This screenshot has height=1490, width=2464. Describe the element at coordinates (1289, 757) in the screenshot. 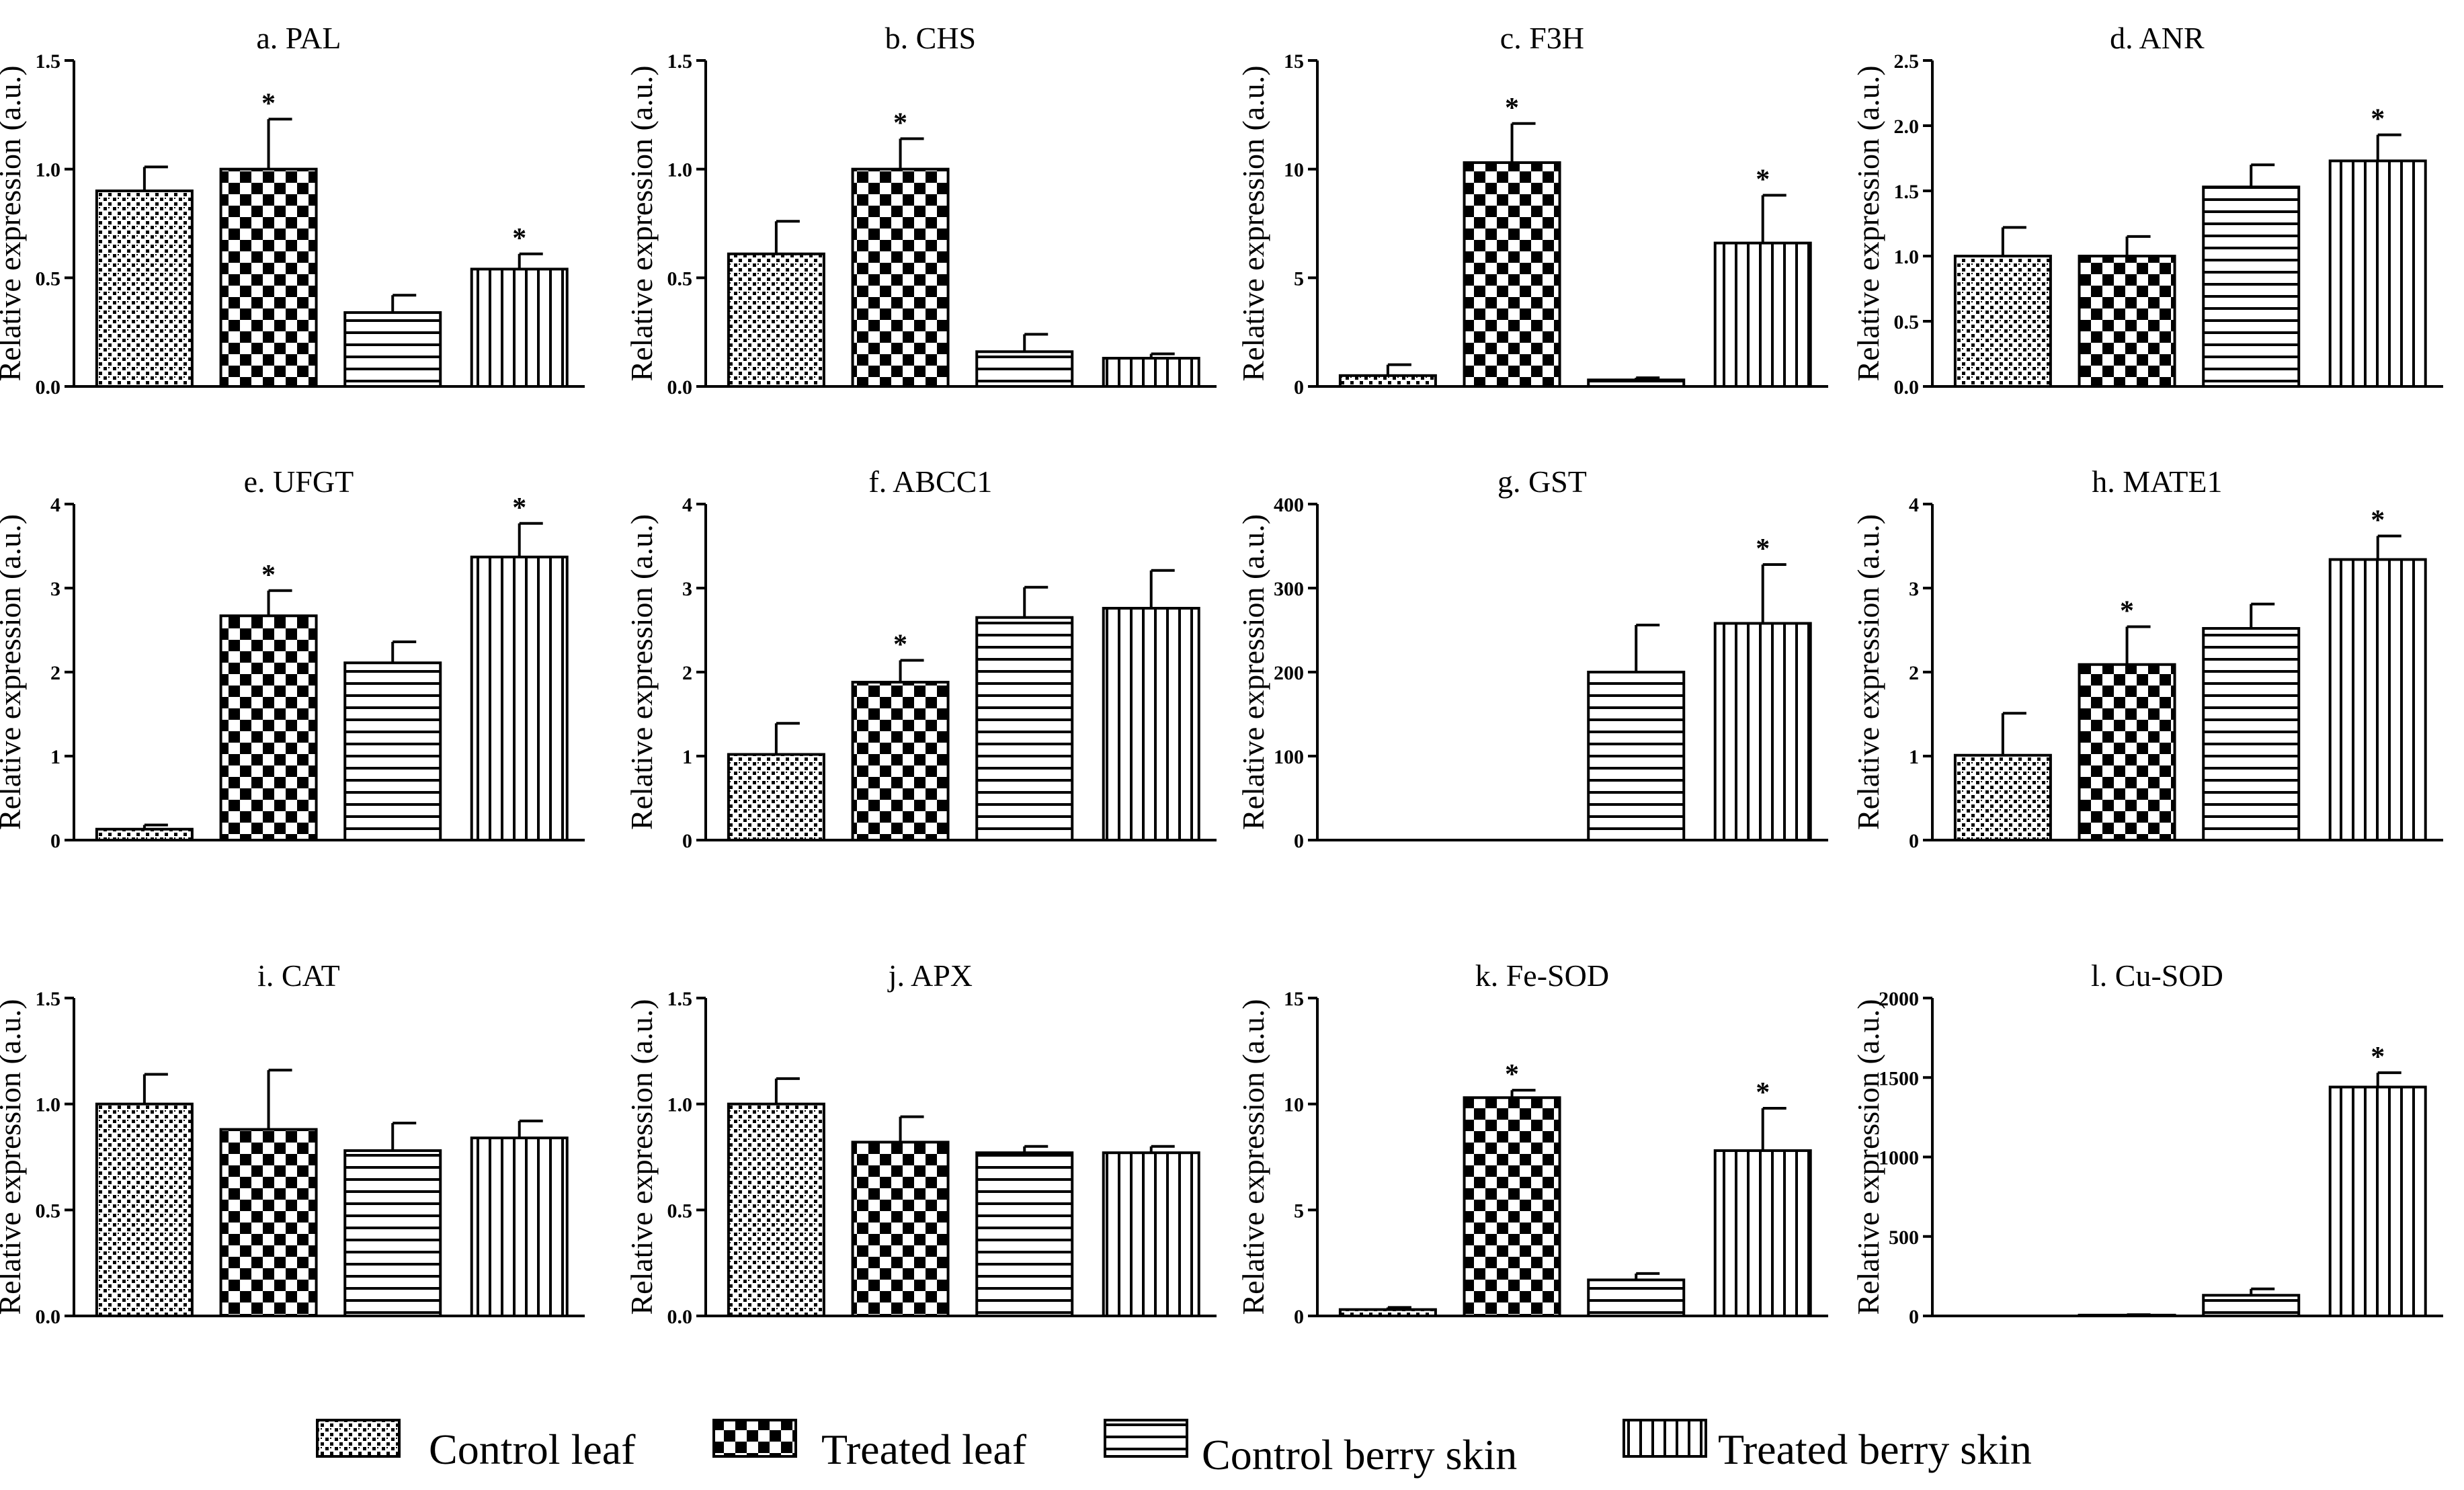

I see `y-tick-label: 100` at that location.